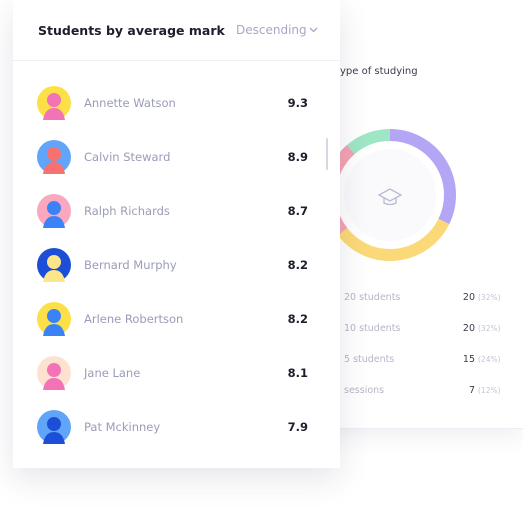 The image size is (523, 513). I want to click on student-row: Pat Mckinney 7.9, so click(176, 427).